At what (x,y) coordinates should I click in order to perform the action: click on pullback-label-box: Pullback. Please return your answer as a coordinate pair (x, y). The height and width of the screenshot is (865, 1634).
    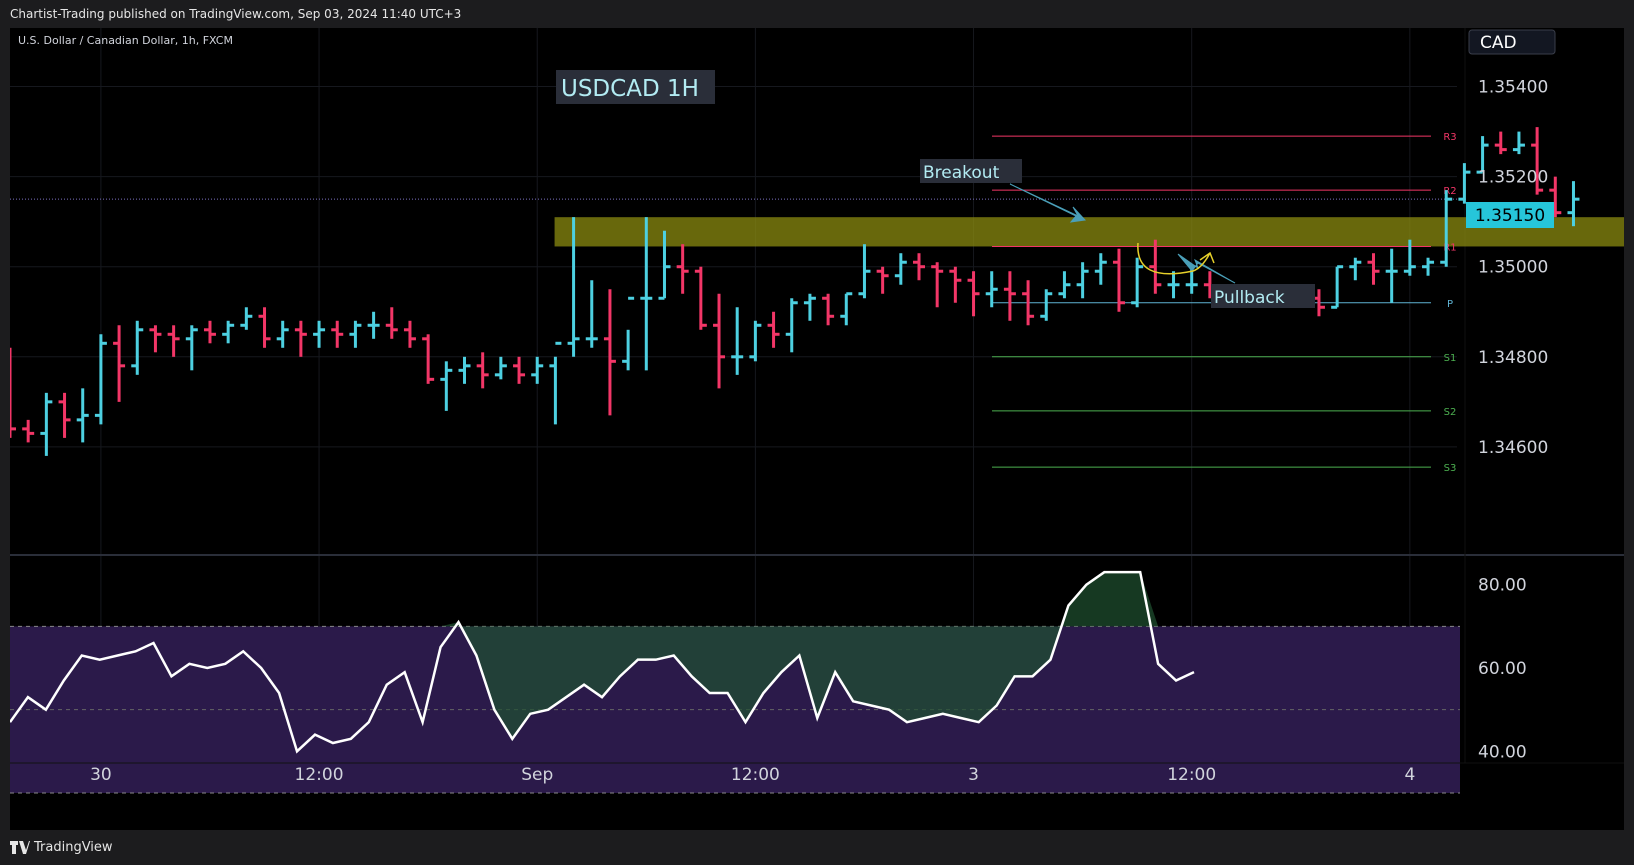
    Looking at the image, I should click on (1263, 296).